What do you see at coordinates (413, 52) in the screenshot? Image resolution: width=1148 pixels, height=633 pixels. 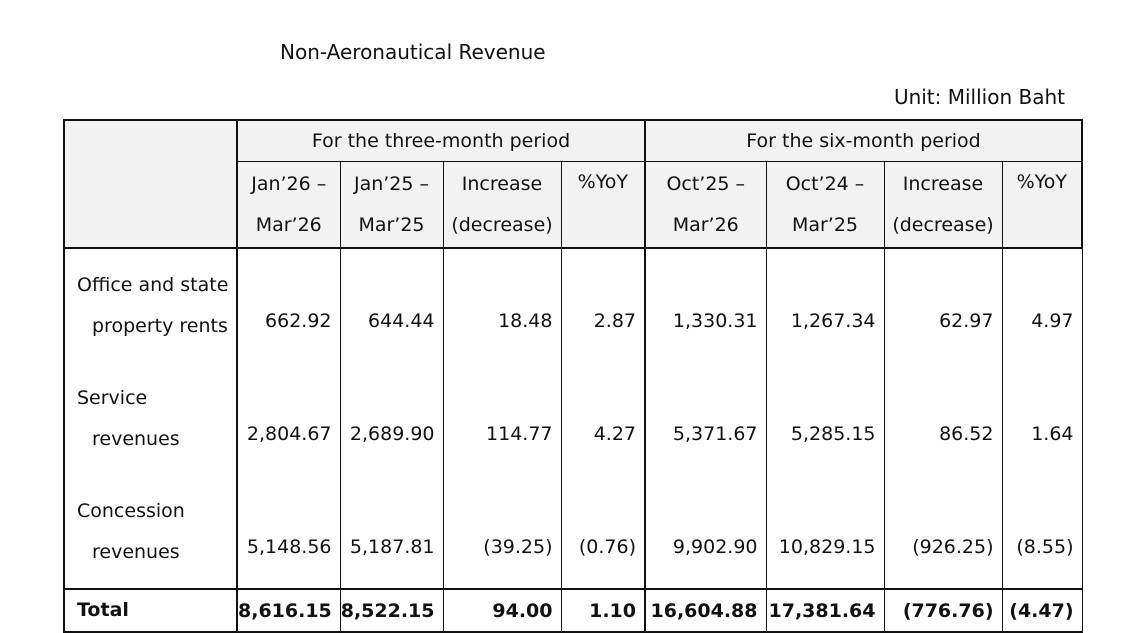 I see `table-title: Non-Aeronautical Revenue` at bounding box center [413, 52].